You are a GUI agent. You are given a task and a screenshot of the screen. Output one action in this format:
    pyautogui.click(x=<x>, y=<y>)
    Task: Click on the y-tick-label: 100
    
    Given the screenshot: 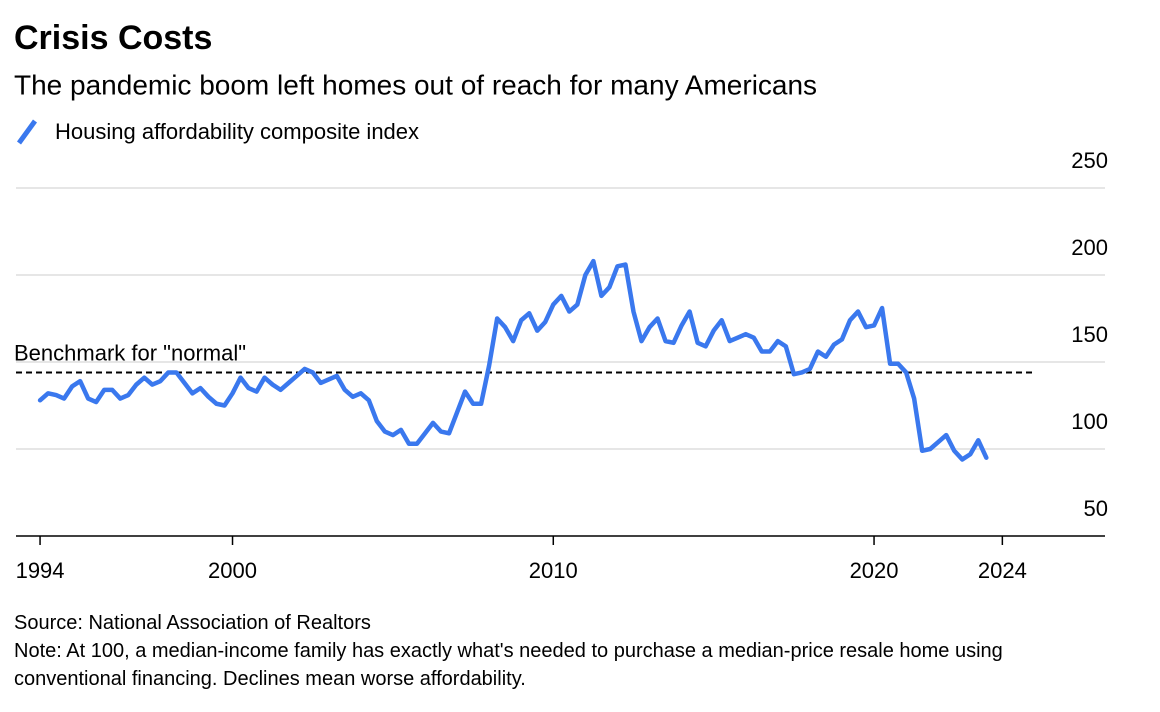 What is the action you would take?
    pyautogui.click(x=1089, y=421)
    